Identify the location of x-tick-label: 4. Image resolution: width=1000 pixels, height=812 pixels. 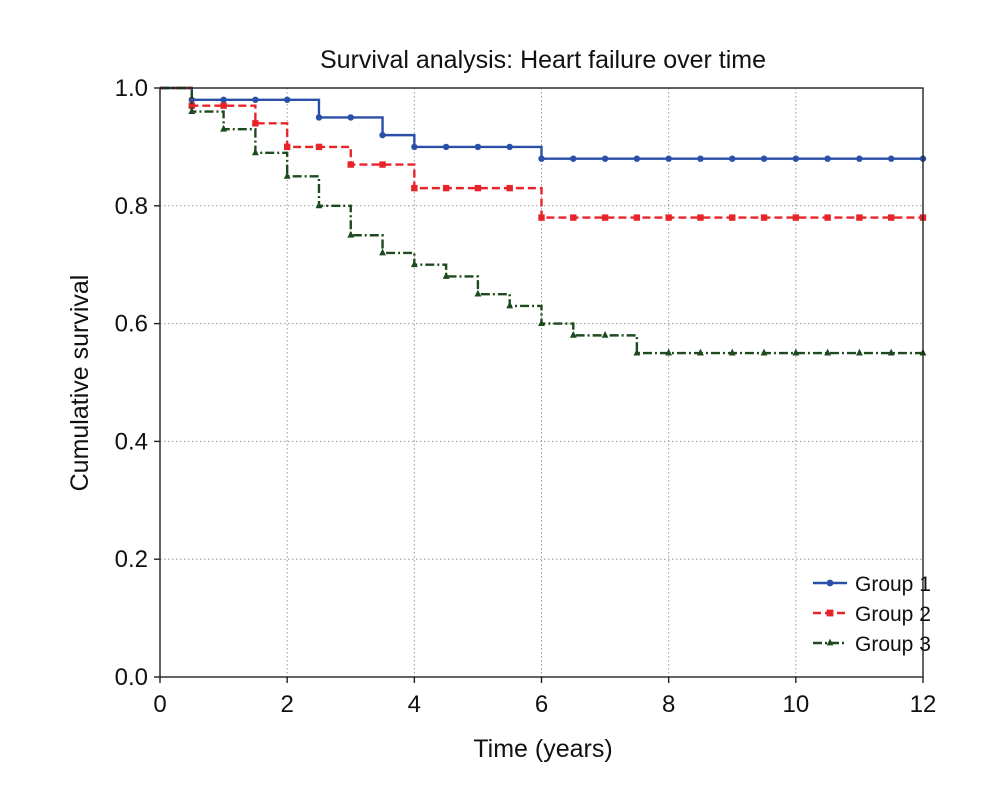
(414, 704).